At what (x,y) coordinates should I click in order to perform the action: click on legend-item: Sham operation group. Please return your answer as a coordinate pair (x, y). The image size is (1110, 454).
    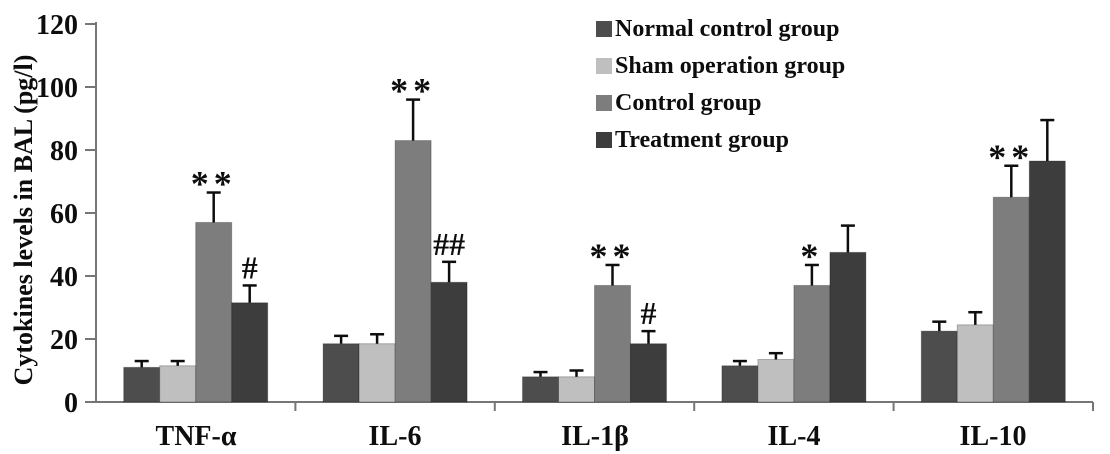
    Looking at the image, I should click on (721, 65).